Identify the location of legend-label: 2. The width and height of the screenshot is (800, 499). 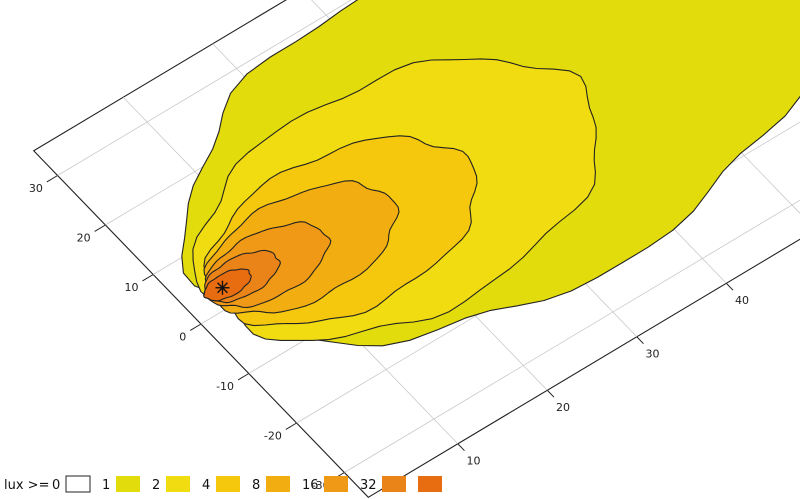
(156, 485).